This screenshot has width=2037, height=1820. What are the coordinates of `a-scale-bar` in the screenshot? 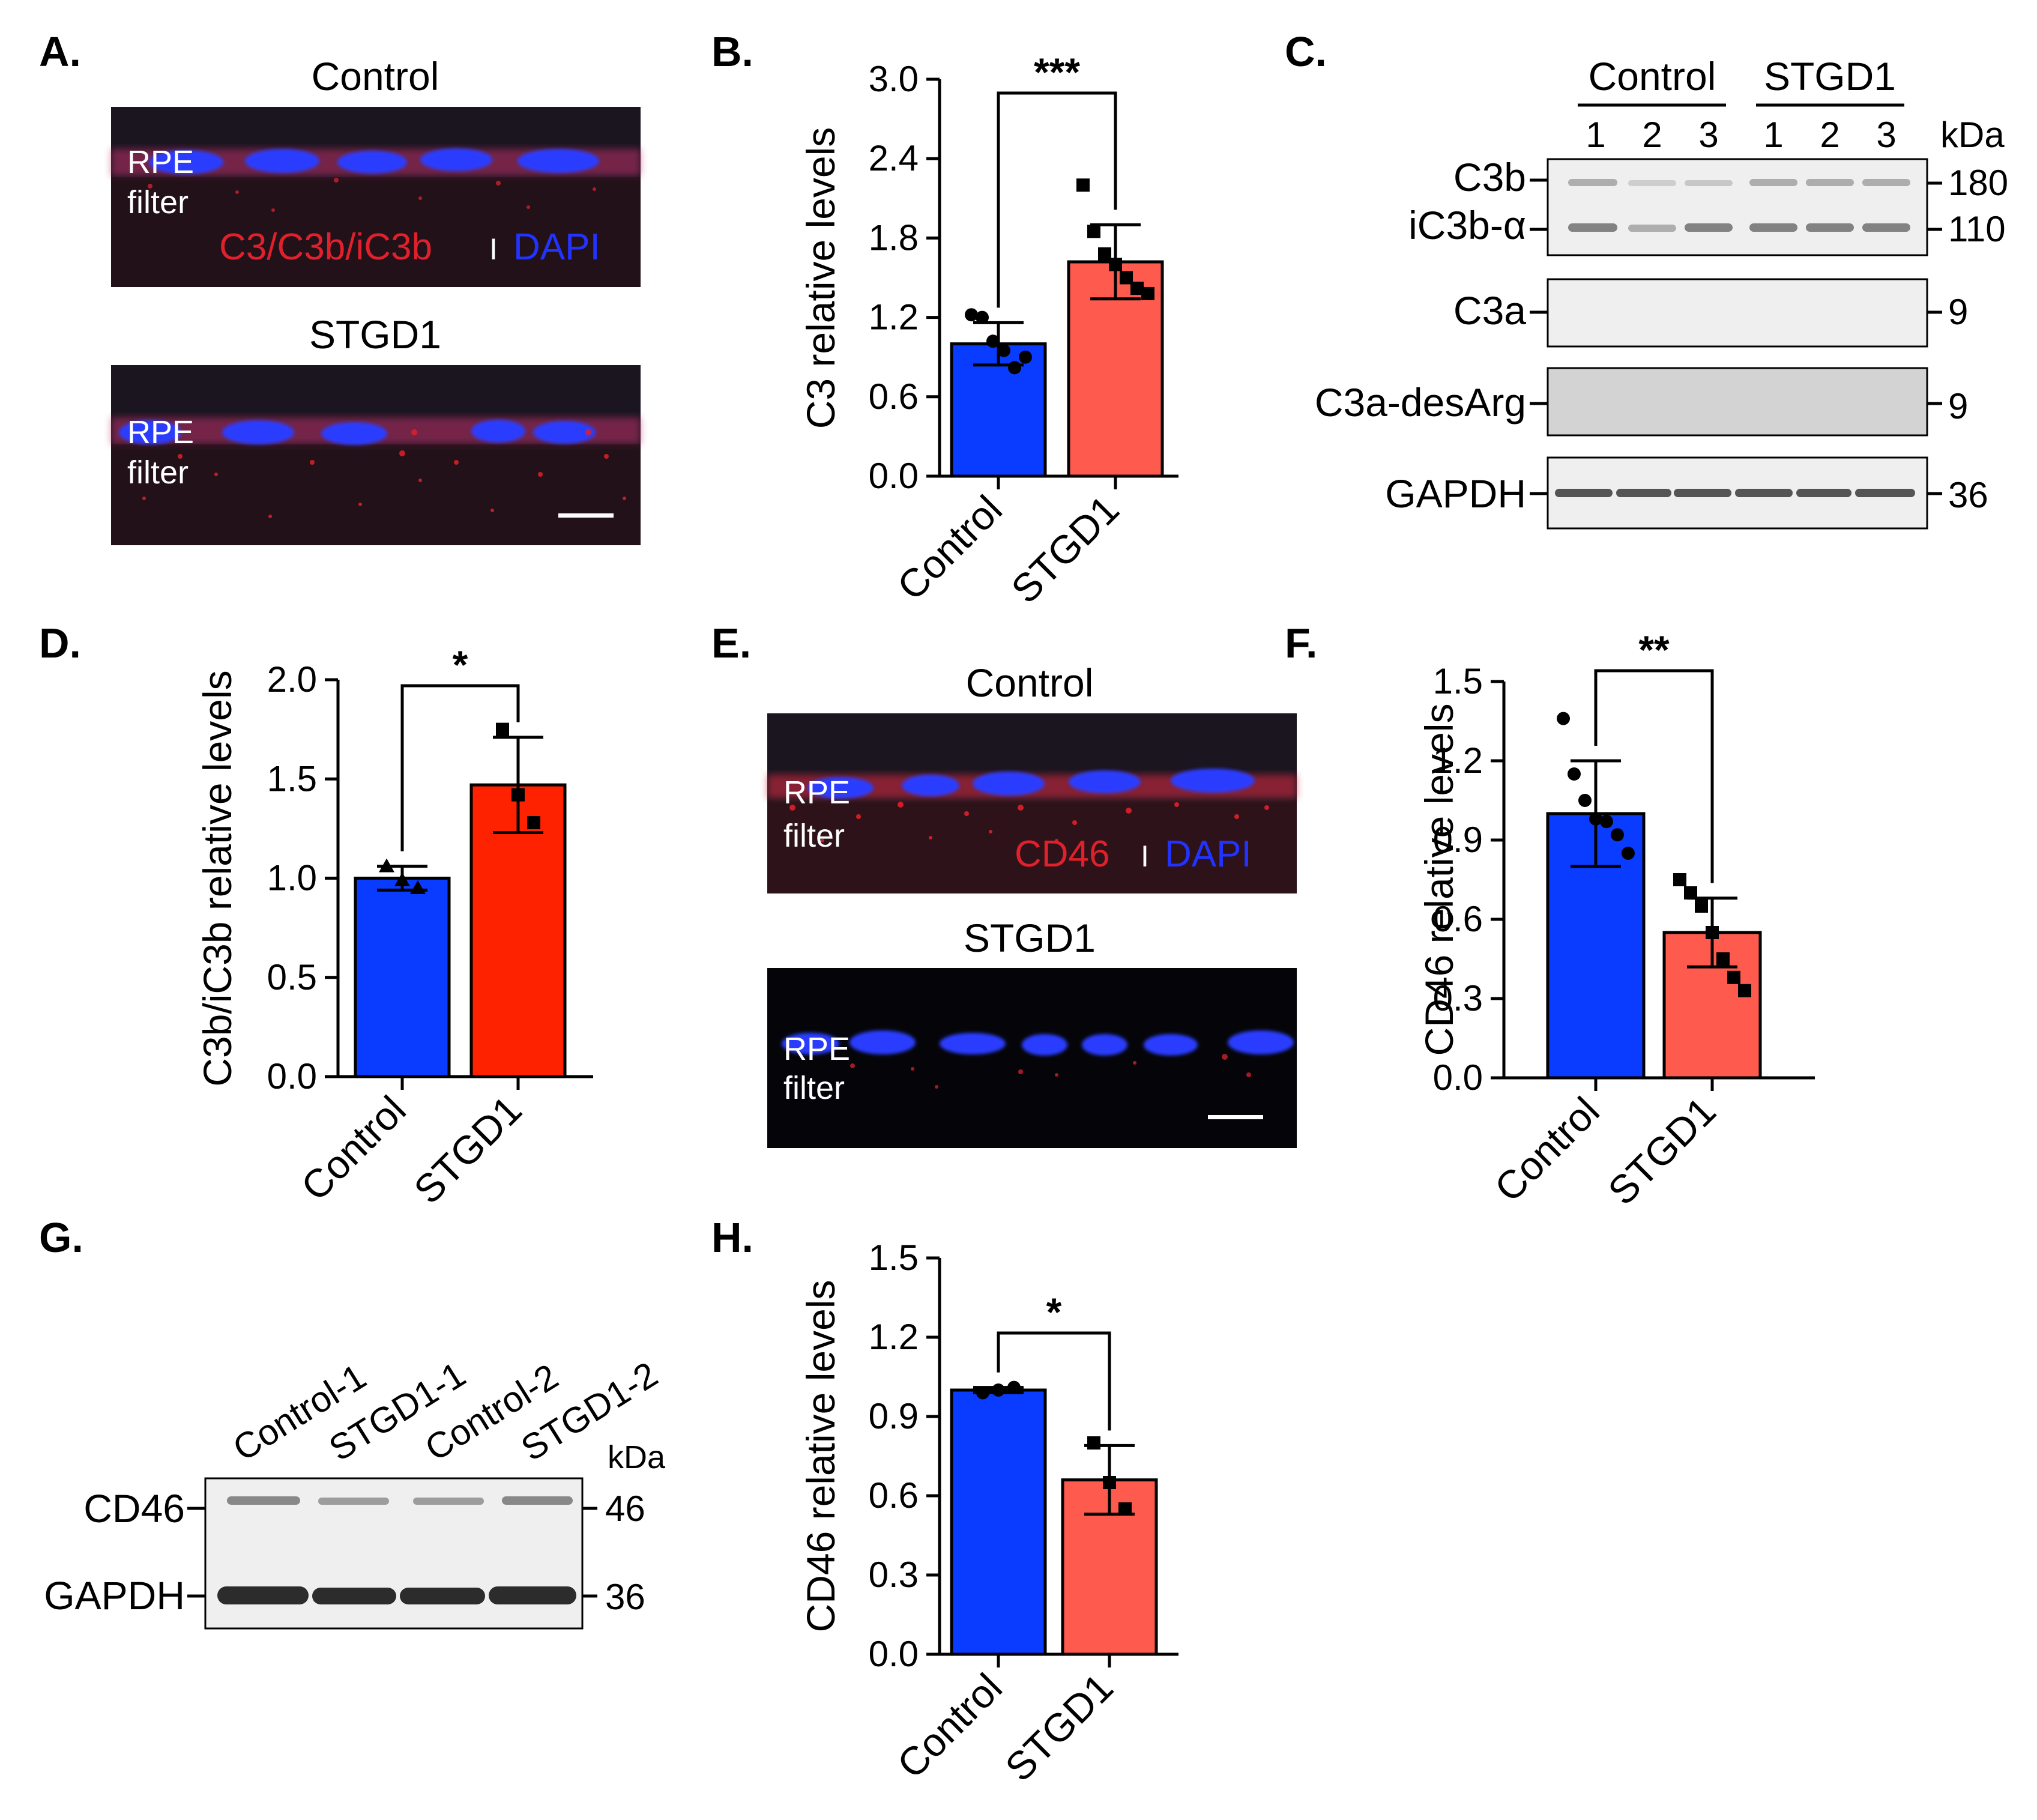 It's located at (586, 515).